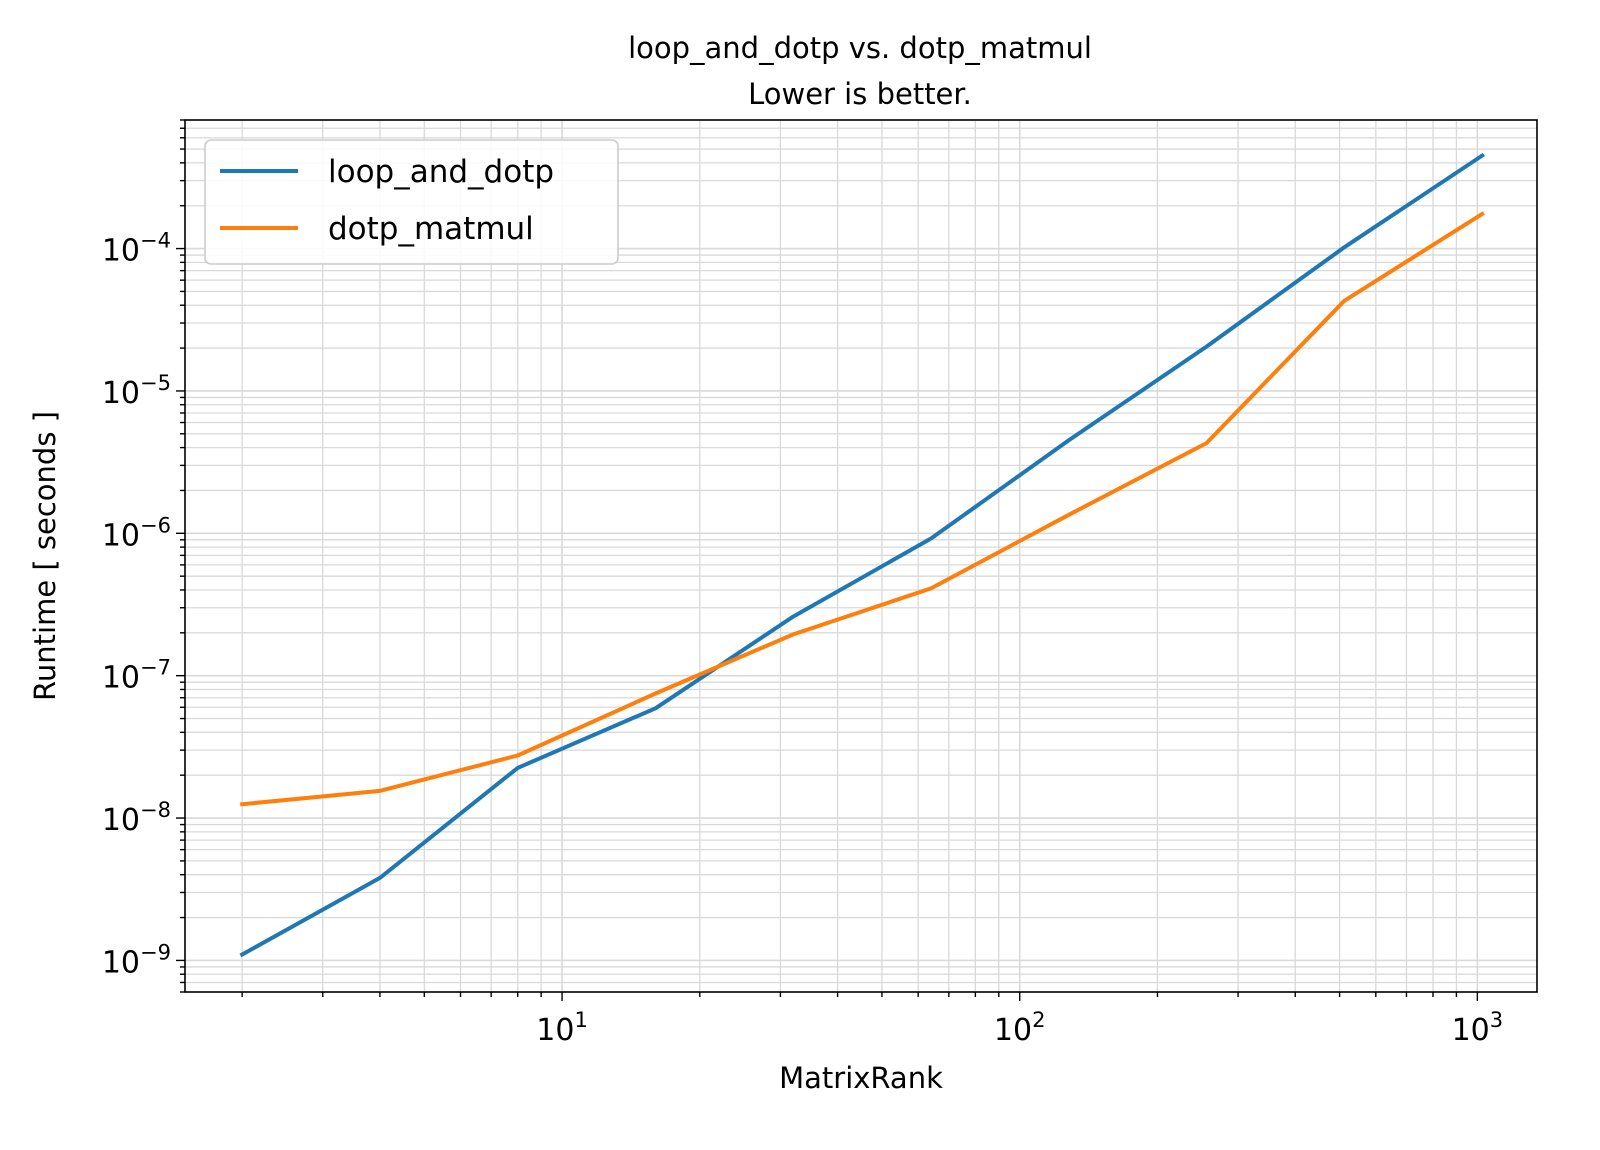 This screenshot has height=1150, width=1600. Describe the element at coordinates (860, 94) in the screenshot. I see `chart-subtitle: Lower is better.` at that location.